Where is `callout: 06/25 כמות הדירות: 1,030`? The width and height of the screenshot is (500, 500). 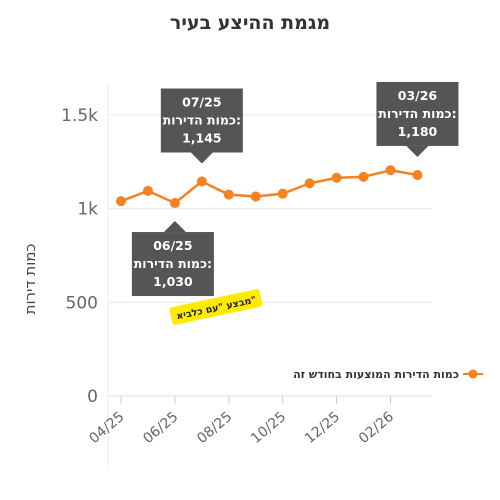
callout: 06/25 כמות הדירות: 1,030 is located at coordinates (172, 259).